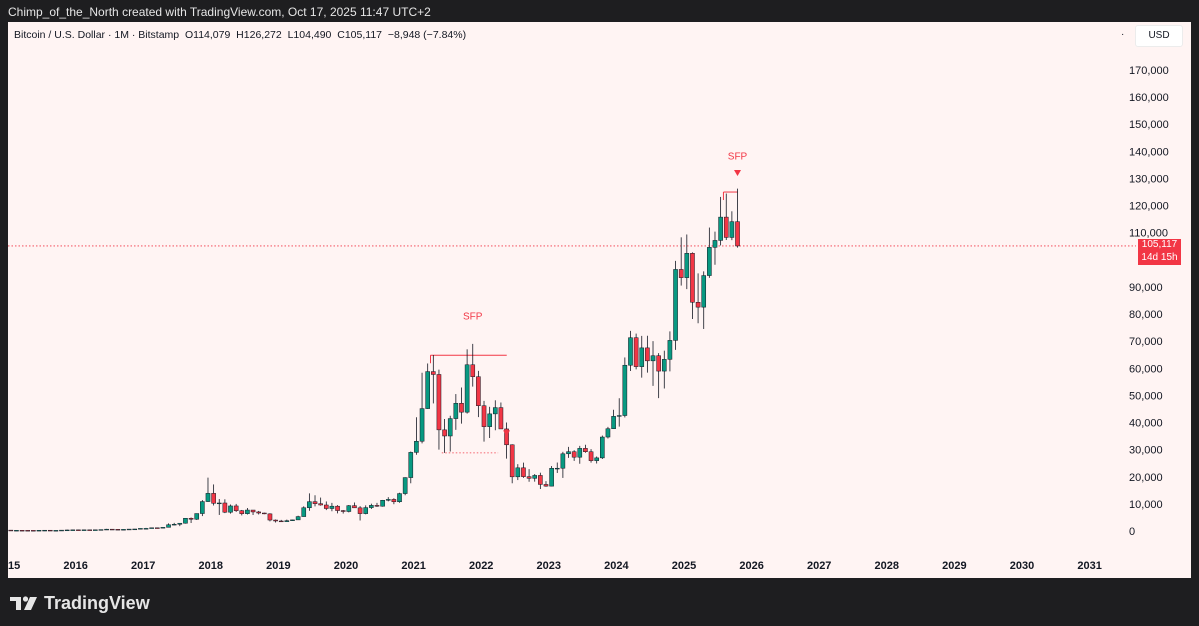 Image resolution: width=1199 pixels, height=626 pixels. I want to click on footer: TradingView, so click(80, 603).